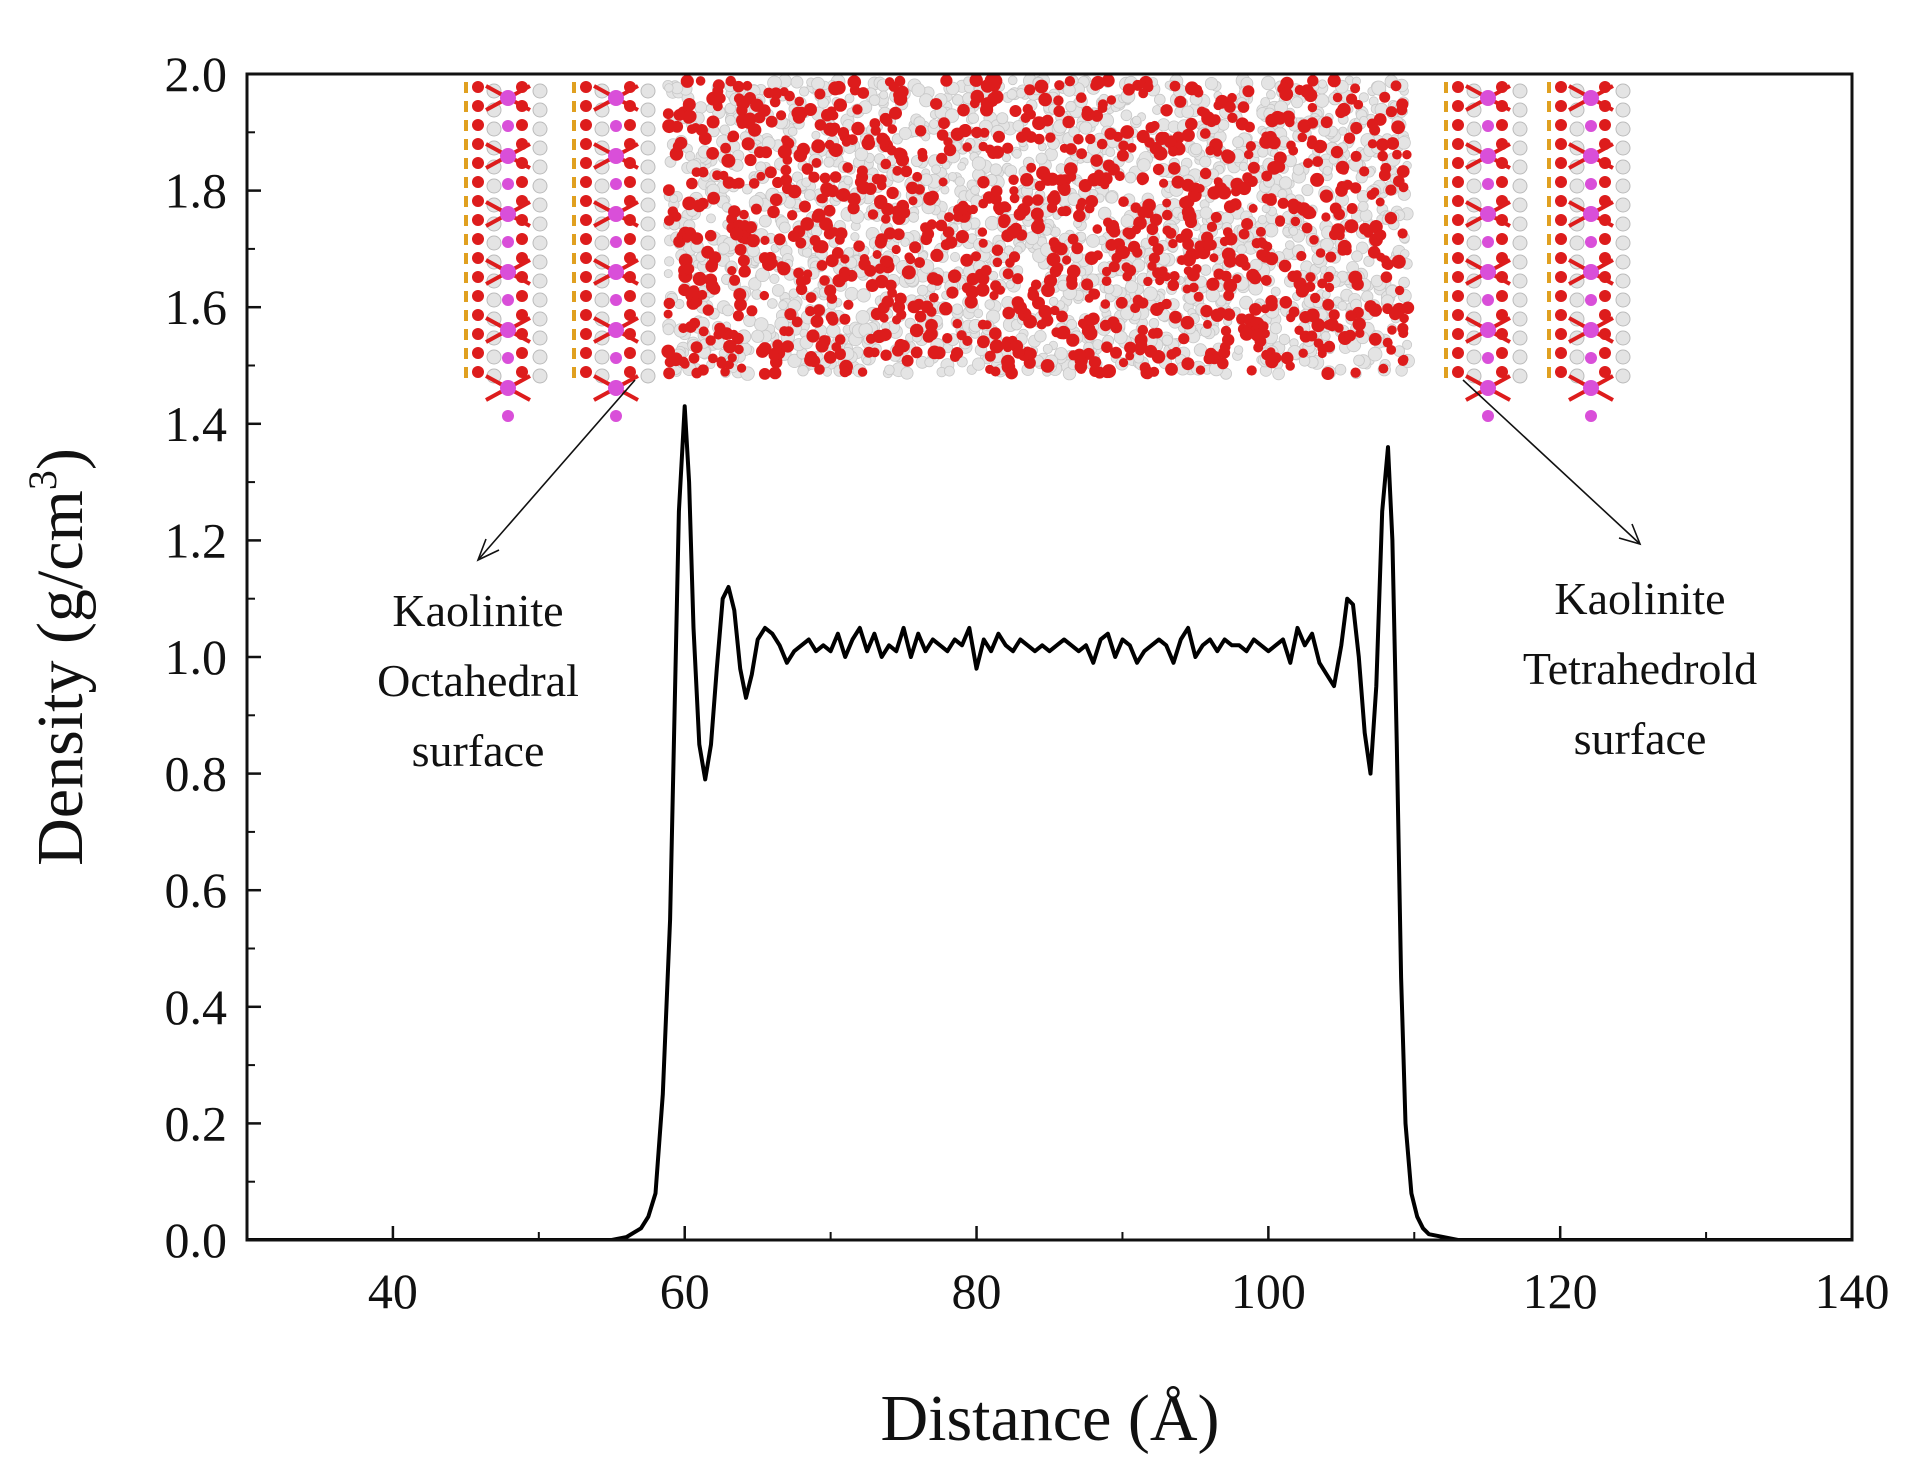 This screenshot has height=1472, width=1916. Describe the element at coordinates (196, 1123) in the screenshot. I see `y-tick-label: 0.2` at that location.